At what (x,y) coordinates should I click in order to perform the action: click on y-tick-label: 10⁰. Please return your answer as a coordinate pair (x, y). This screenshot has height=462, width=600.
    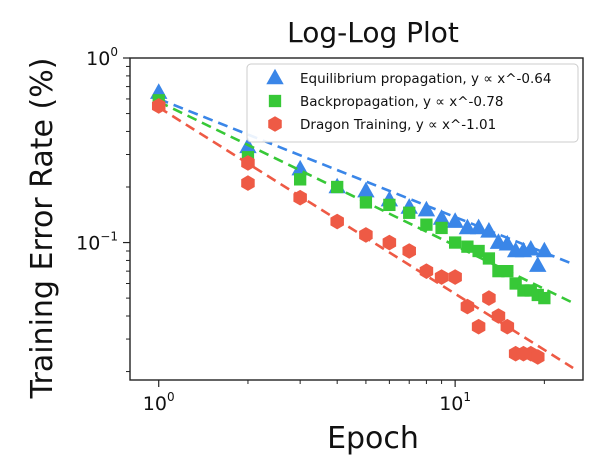
    Looking at the image, I should click on (102, 57).